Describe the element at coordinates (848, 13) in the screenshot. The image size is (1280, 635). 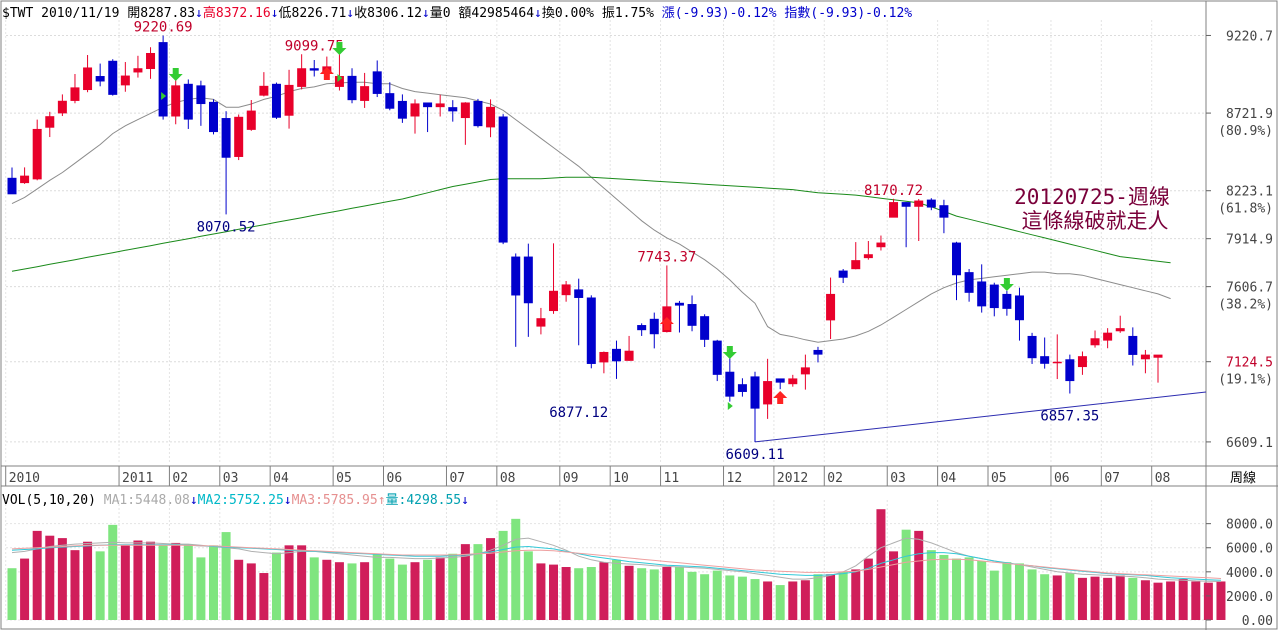
I see `index-change-value: 指數(-9.93)-0.12%` at that location.